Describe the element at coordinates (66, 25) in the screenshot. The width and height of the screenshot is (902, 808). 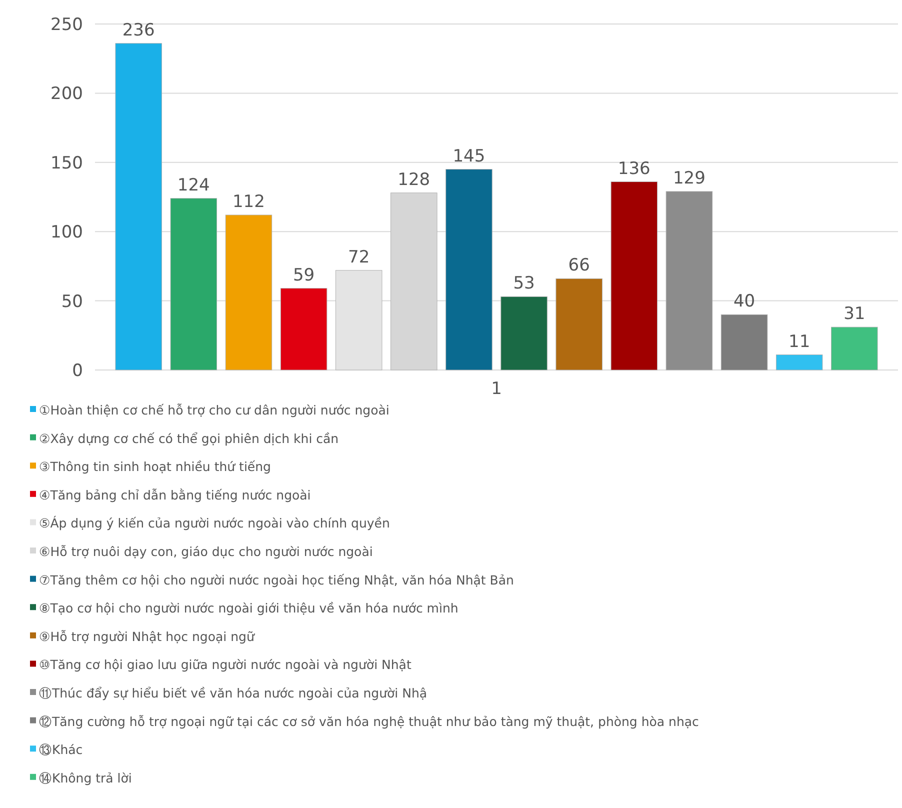
I see `y-tick-label: 250` at that location.